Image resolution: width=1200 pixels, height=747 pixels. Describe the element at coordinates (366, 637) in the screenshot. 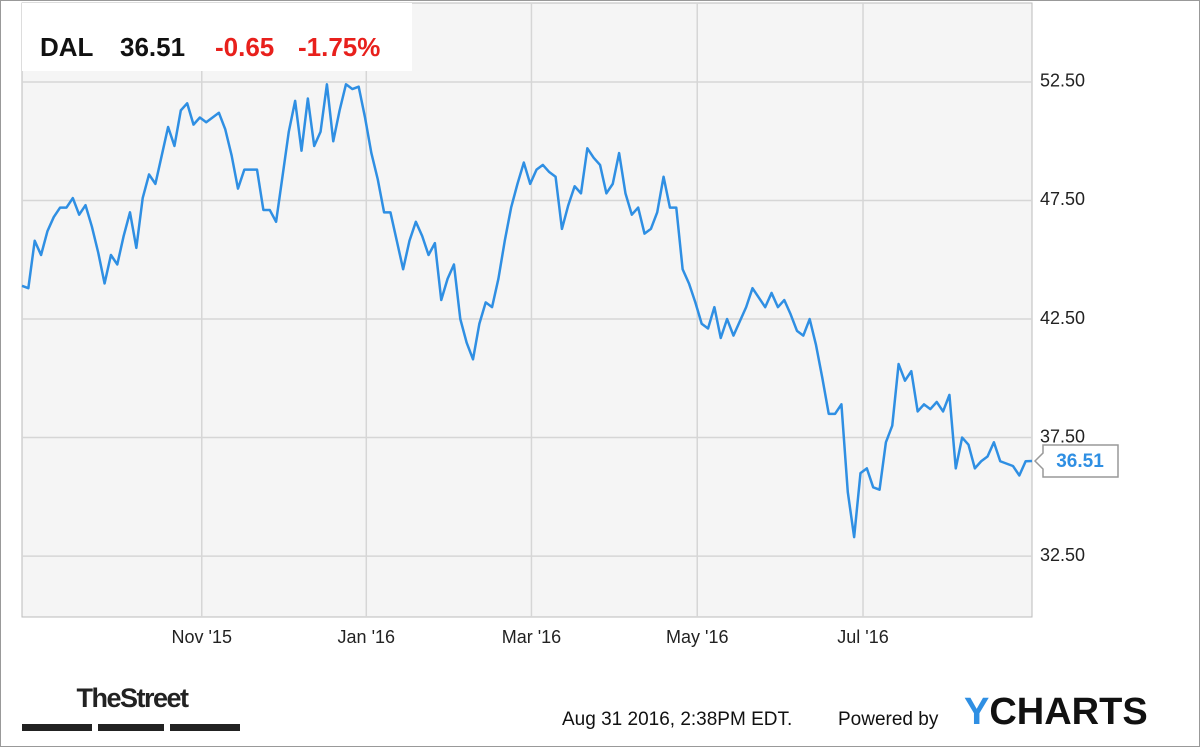

I see `x-tick-label: Jan '16` at that location.